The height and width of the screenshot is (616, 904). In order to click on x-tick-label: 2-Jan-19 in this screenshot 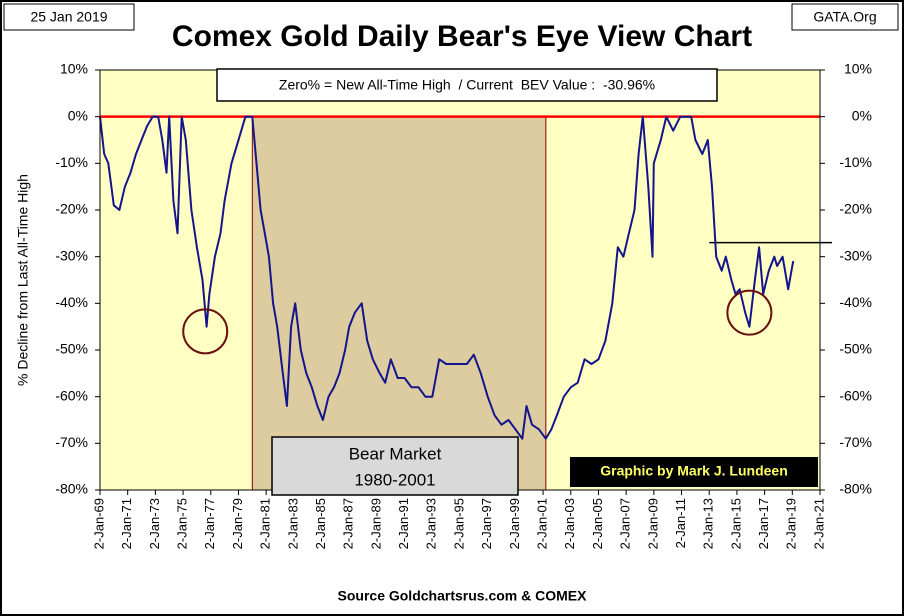, I will do `click(791, 523)`.